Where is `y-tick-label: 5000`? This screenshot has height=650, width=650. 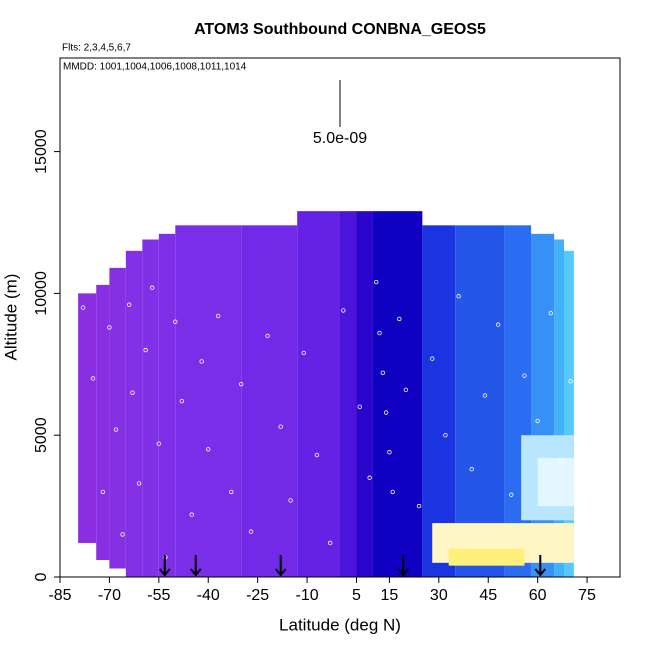
y-tick-label: 5000 is located at coordinates (41, 435).